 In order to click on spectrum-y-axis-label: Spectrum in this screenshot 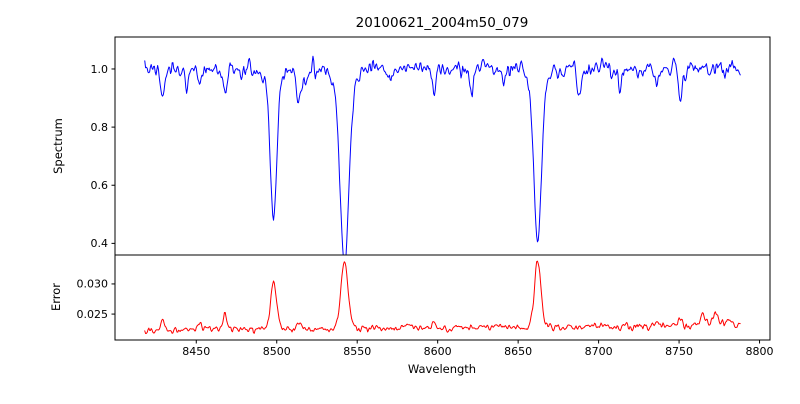, I will do `click(58, 146)`.